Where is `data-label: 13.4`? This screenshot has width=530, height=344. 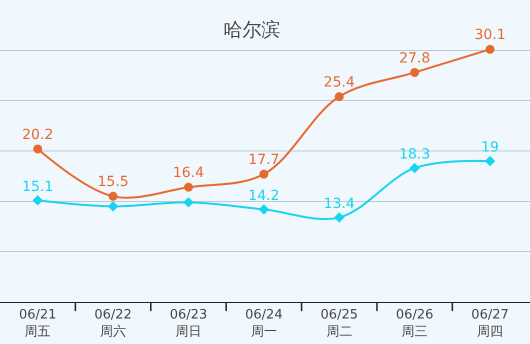
data-label: 13.4 is located at coordinates (339, 204).